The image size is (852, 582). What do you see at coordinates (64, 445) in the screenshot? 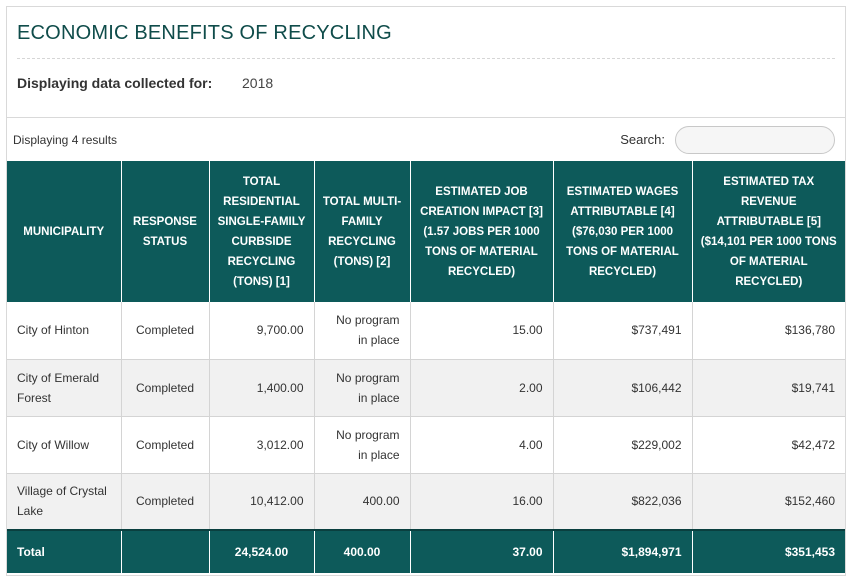
I see `cell-municipality: City of Willow` at bounding box center [64, 445].